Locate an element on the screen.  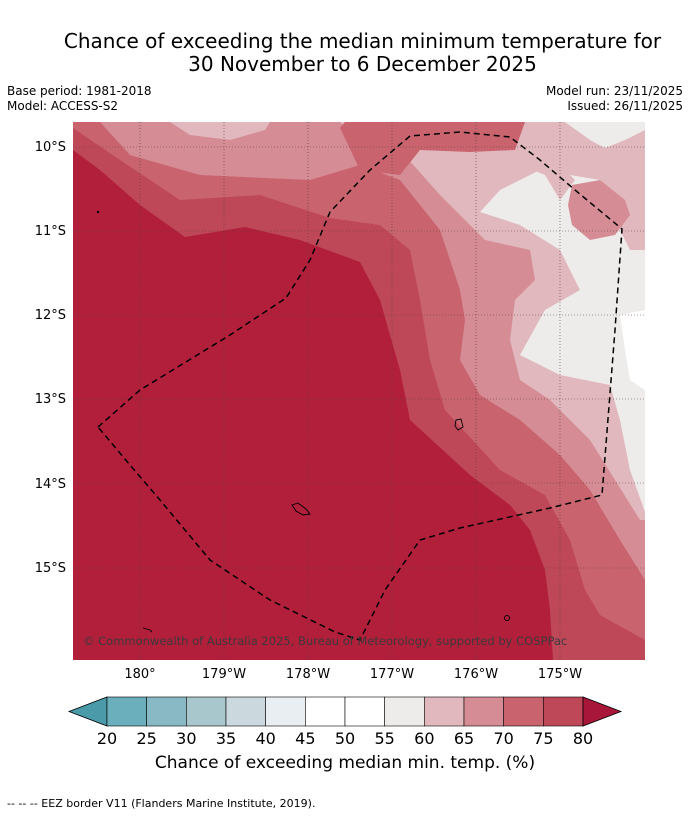
colorbar-tick-40: 40 is located at coordinates (265, 738).